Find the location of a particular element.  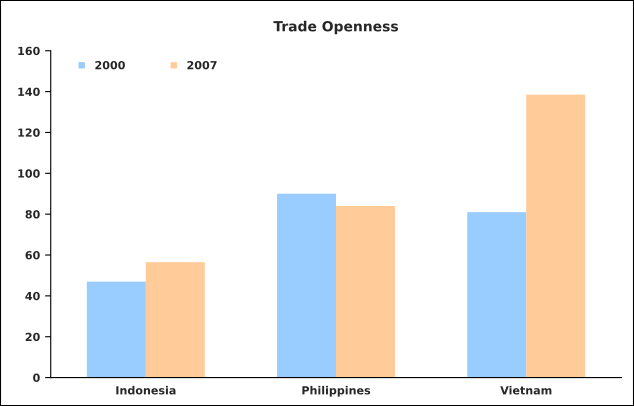

y-tick-label: 80 is located at coordinates (33, 214).